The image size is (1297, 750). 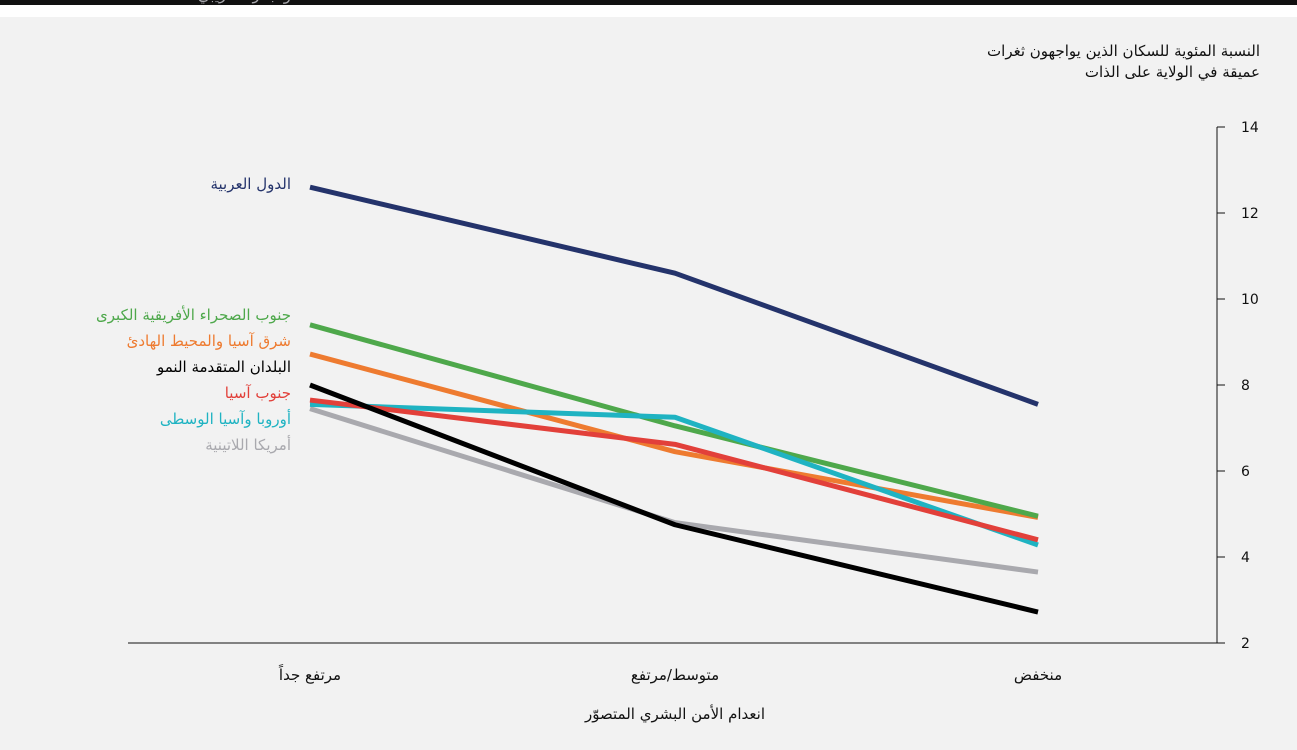 What do you see at coordinates (309, 674) in the screenshot?
I see `x-category-label: مرتفع جداً` at bounding box center [309, 674].